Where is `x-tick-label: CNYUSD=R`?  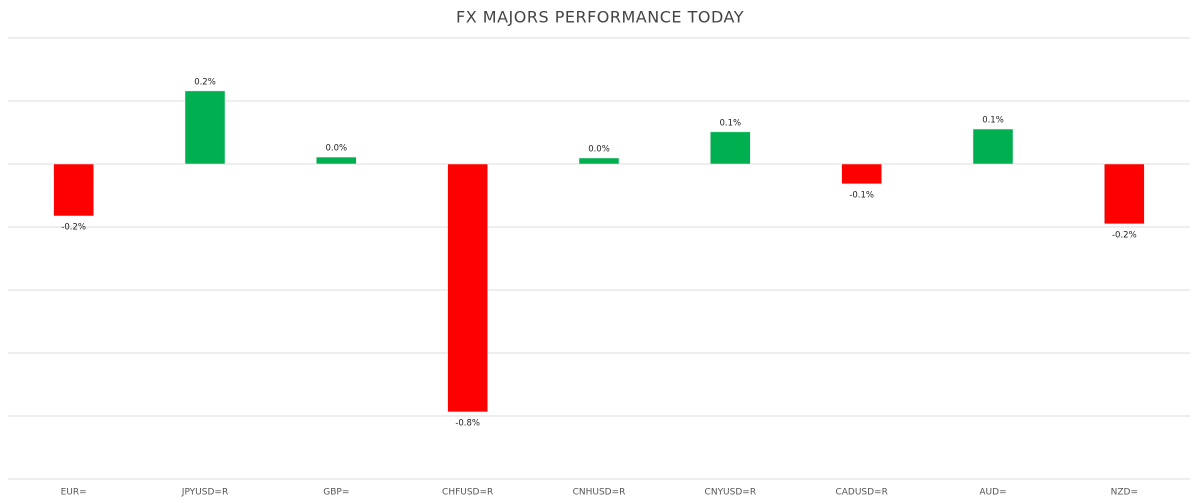
x-tick-label: CNYUSD=R is located at coordinates (731, 493).